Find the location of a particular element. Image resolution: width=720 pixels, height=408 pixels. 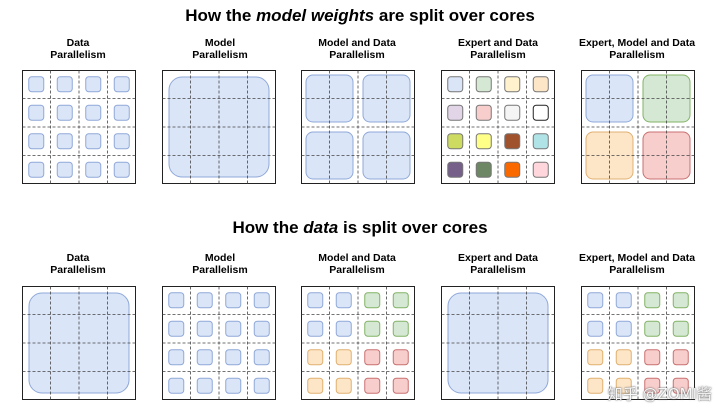

weights-label-model-data: Model and Data Parallelism is located at coordinates (357, 49).